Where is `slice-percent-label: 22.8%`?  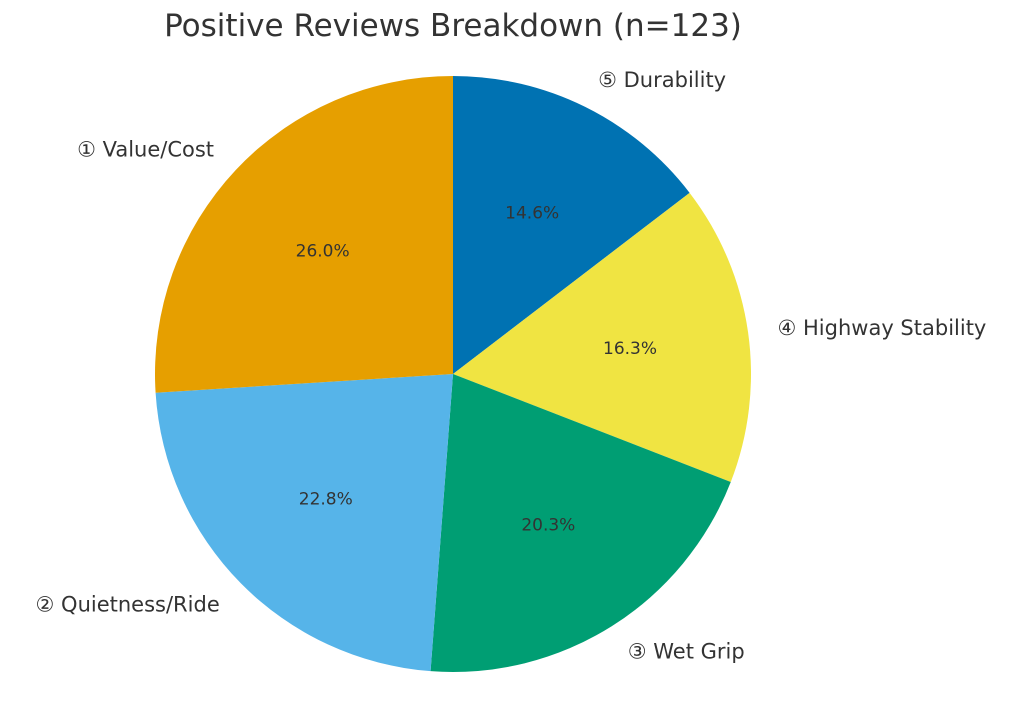
slice-percent-label: 22.8% is located at coordinates (326, 500).